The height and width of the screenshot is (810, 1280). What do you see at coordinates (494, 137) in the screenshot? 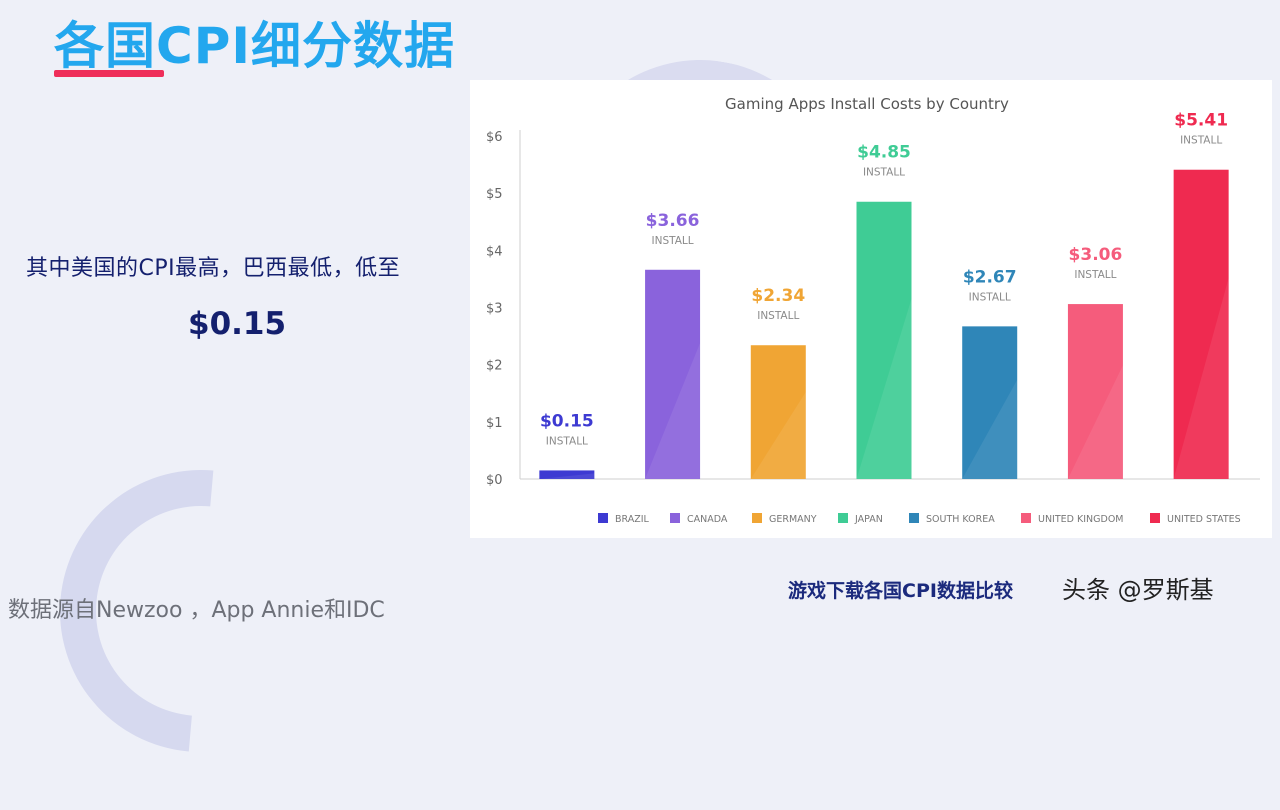
I see `y-tick-label: $6` at bounding box center [494, 137].